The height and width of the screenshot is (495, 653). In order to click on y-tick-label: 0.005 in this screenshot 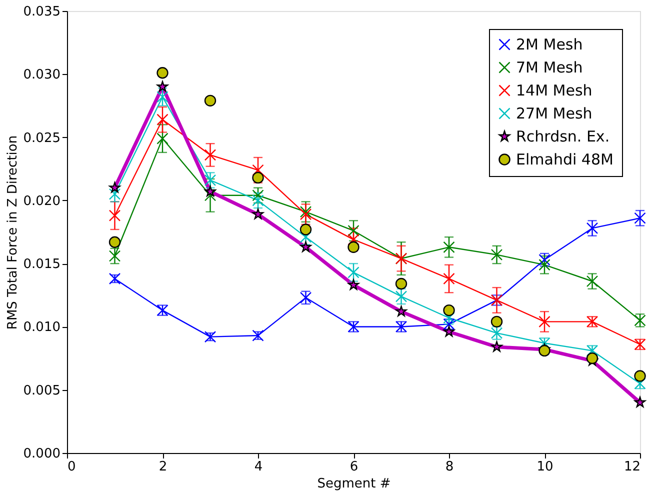, I will do `click(41, 390)`.